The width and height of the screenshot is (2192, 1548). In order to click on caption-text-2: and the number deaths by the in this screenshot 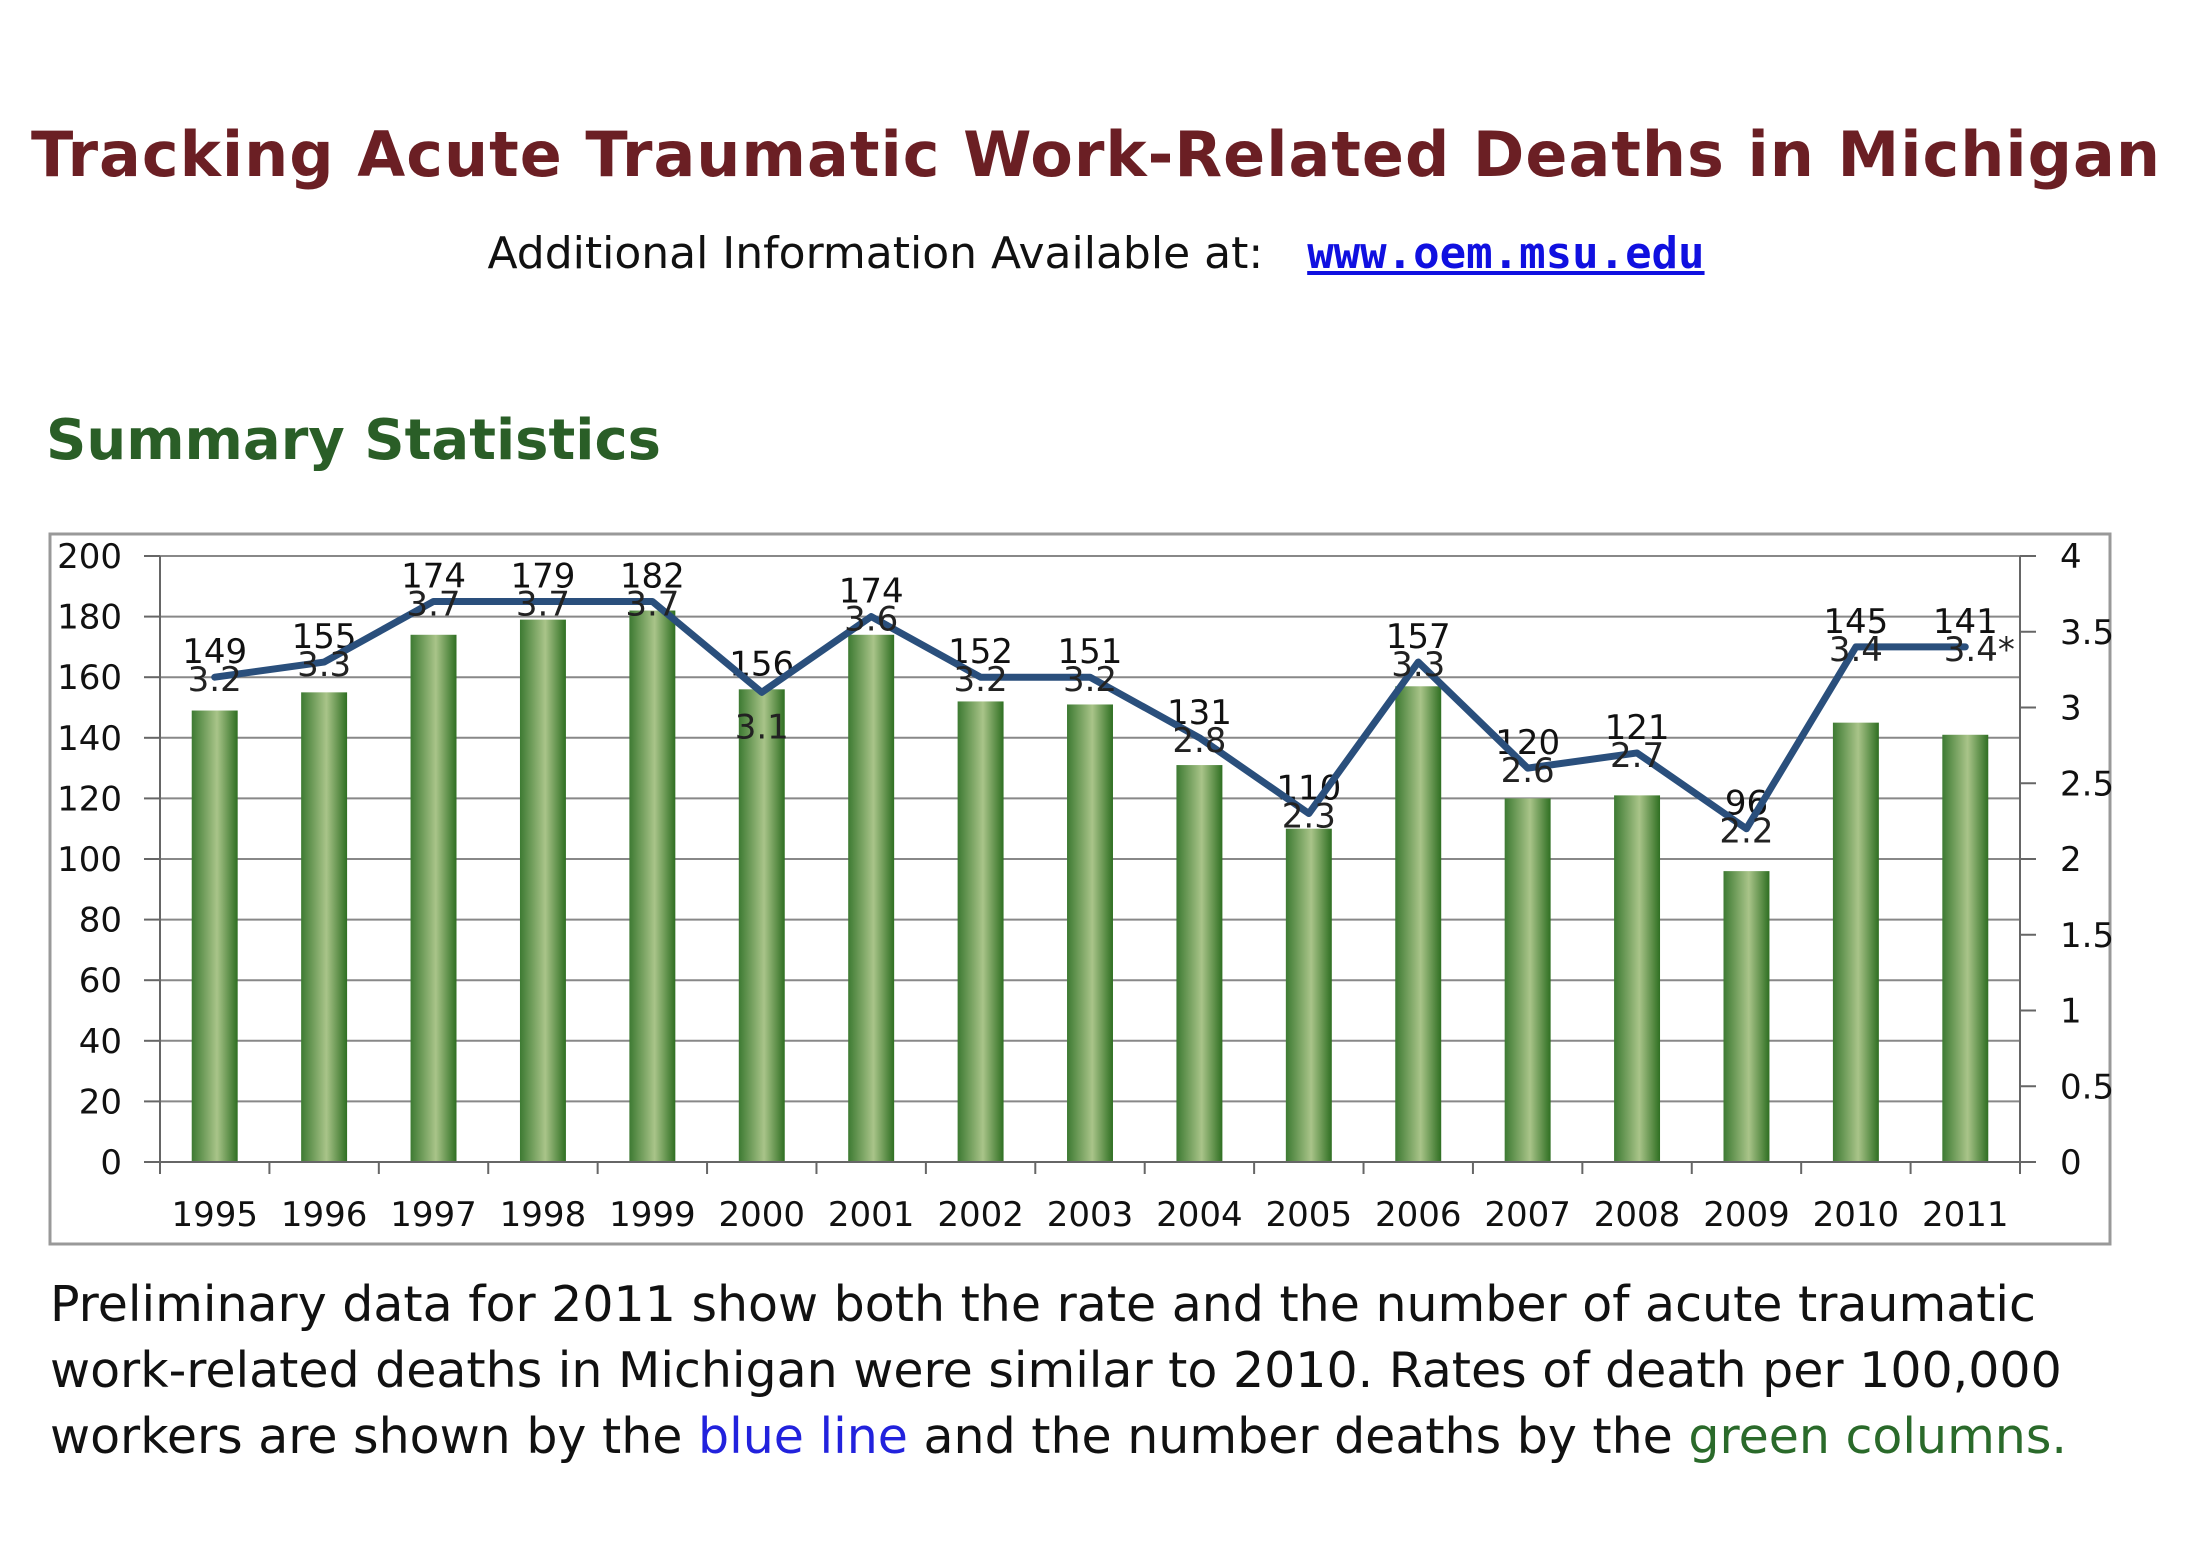, I will do `click(1298, 1436)`.